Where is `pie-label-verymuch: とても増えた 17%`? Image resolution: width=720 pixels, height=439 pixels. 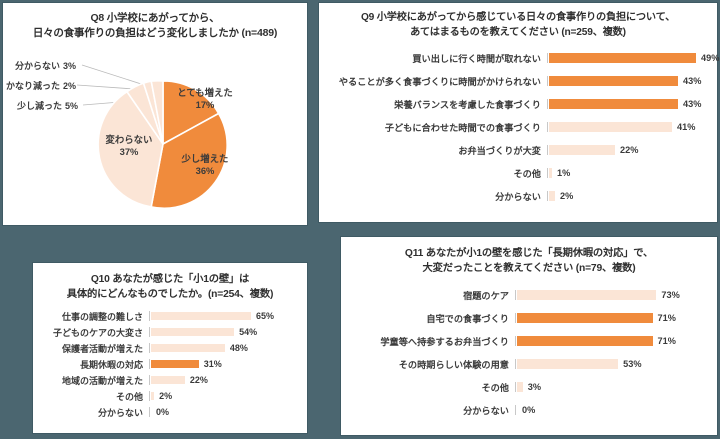 pie-label-verymuch: とても増えた 17% is located at coordinates (205, 99).